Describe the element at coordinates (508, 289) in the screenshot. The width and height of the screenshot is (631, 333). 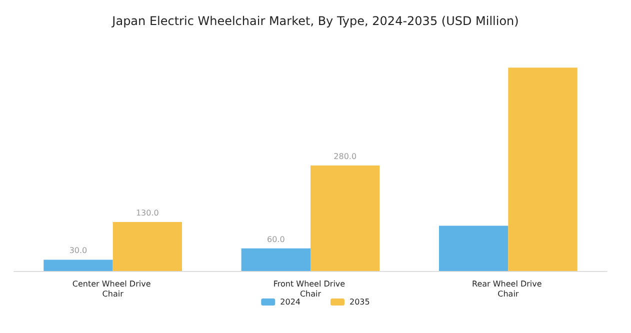
I see `x-tick-label: Rear Wheel Drive Chair` at that location.